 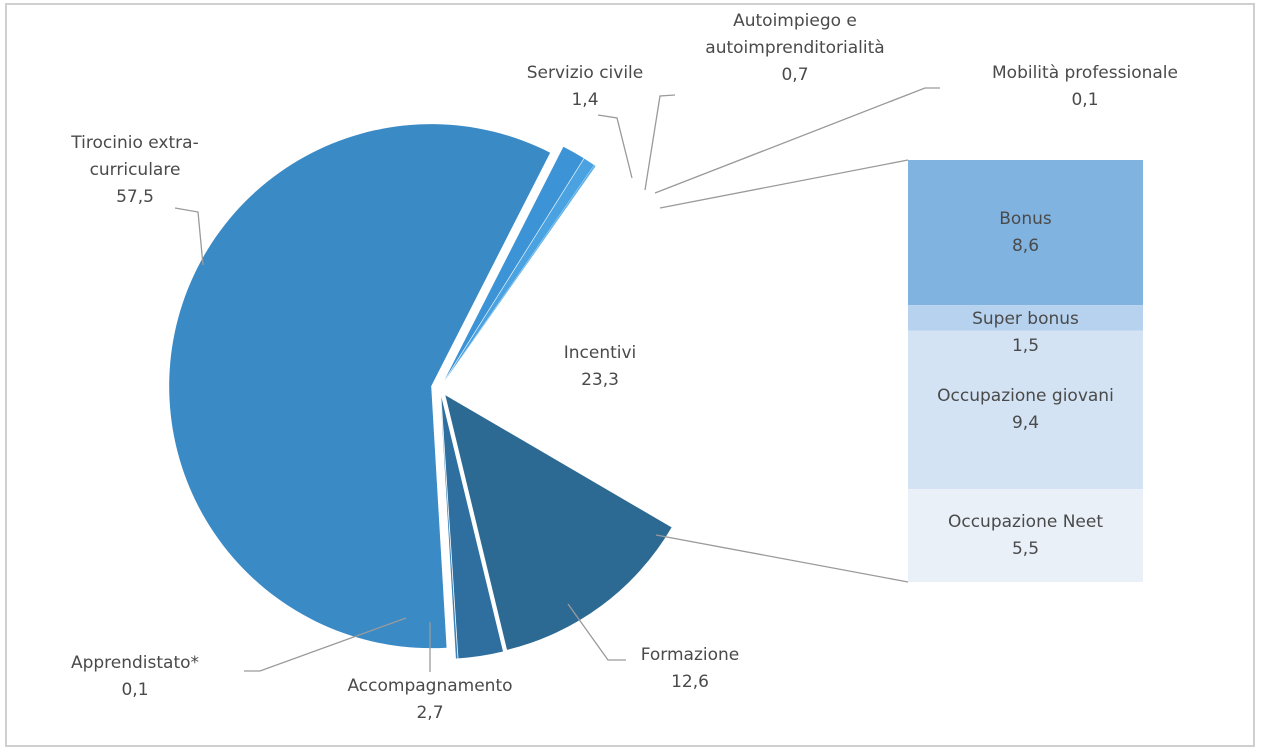 What do you see at coordinates (1085, 87) in the screenshot?
I see `slice-label: Mobilità professionale 0,1` at bounding box center [1085, 87].